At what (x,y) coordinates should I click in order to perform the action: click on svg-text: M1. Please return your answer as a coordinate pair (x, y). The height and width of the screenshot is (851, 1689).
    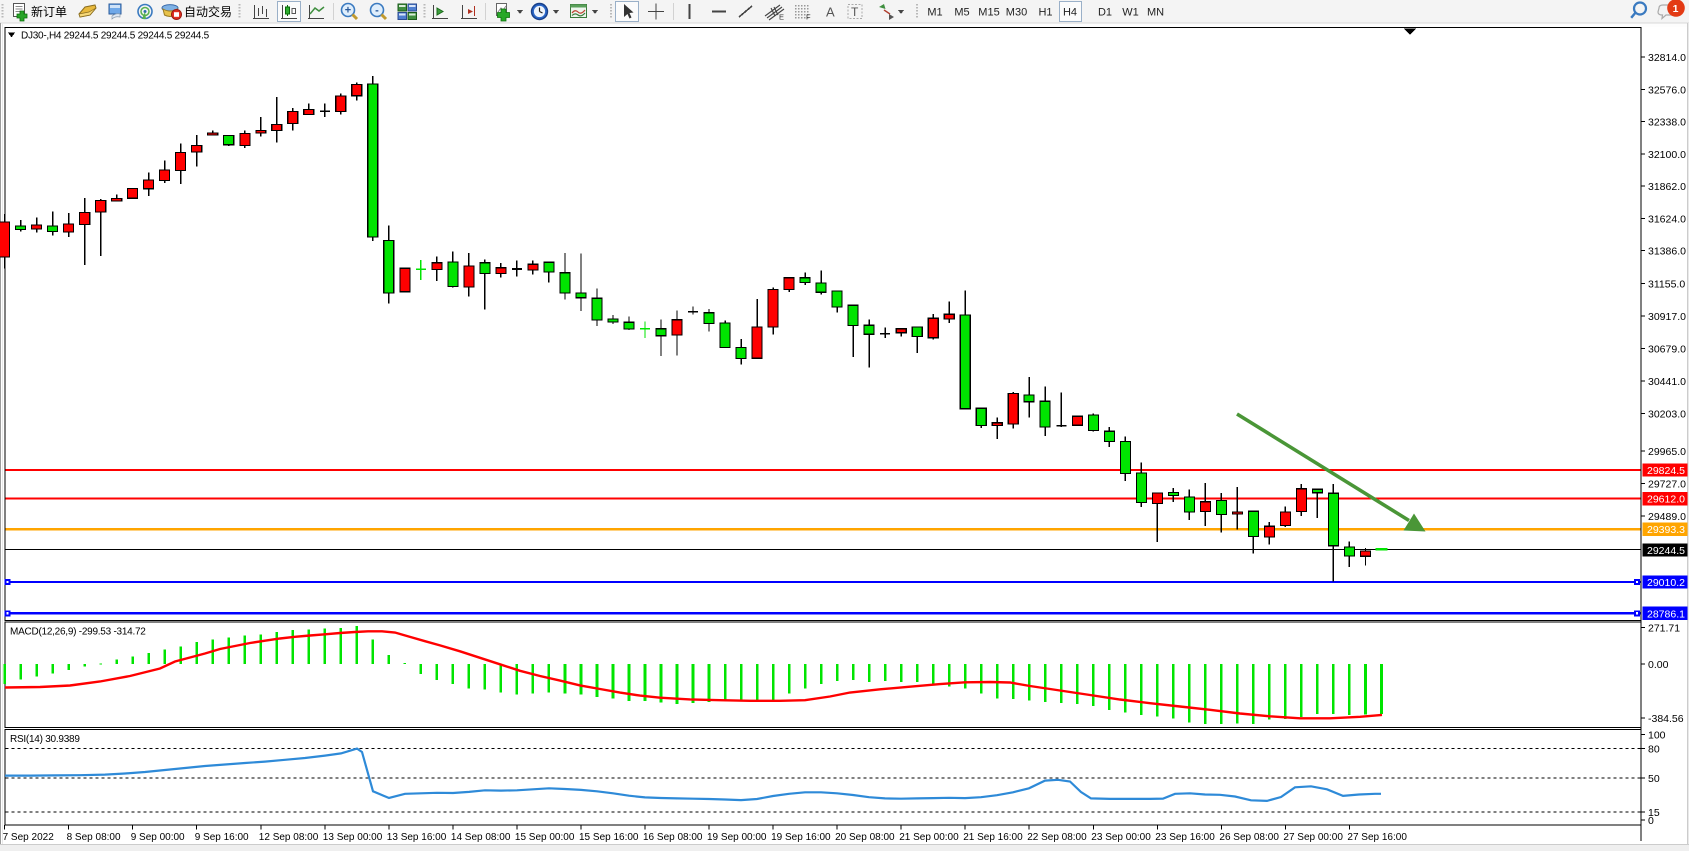
    Looking at the image, I should click on (934, 13).